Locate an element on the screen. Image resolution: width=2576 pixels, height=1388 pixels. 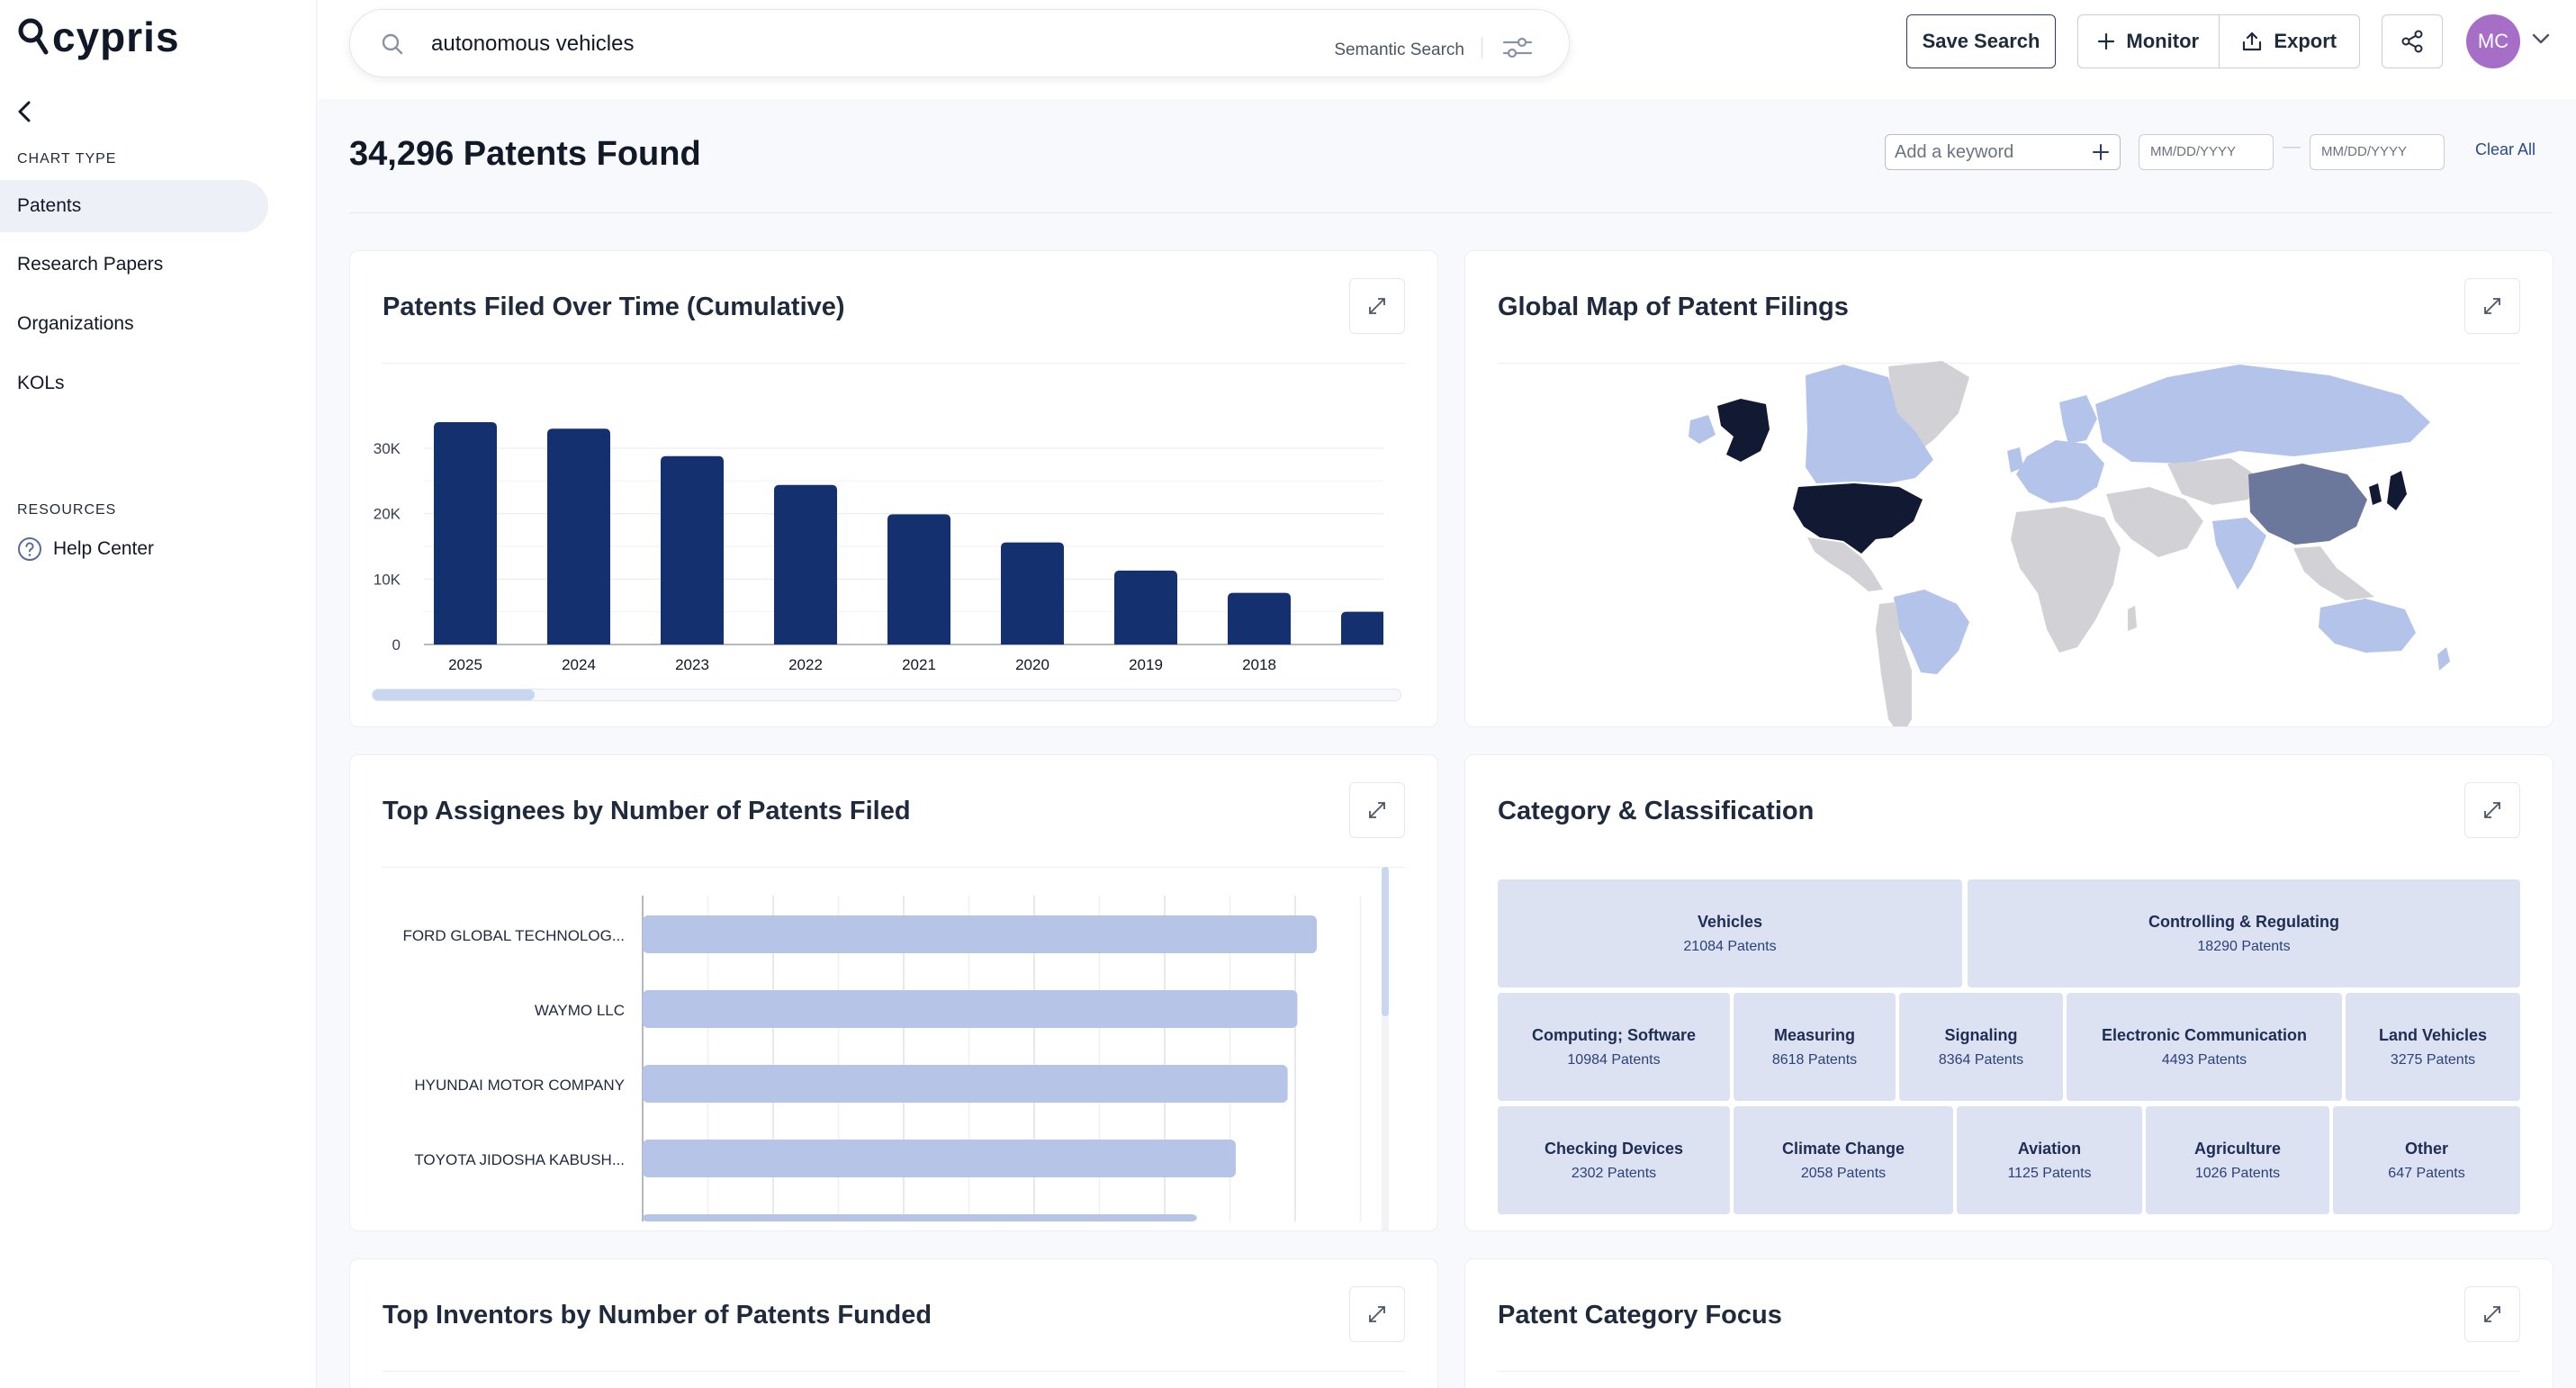
keyword-field is located at coordinates (2003, 152).